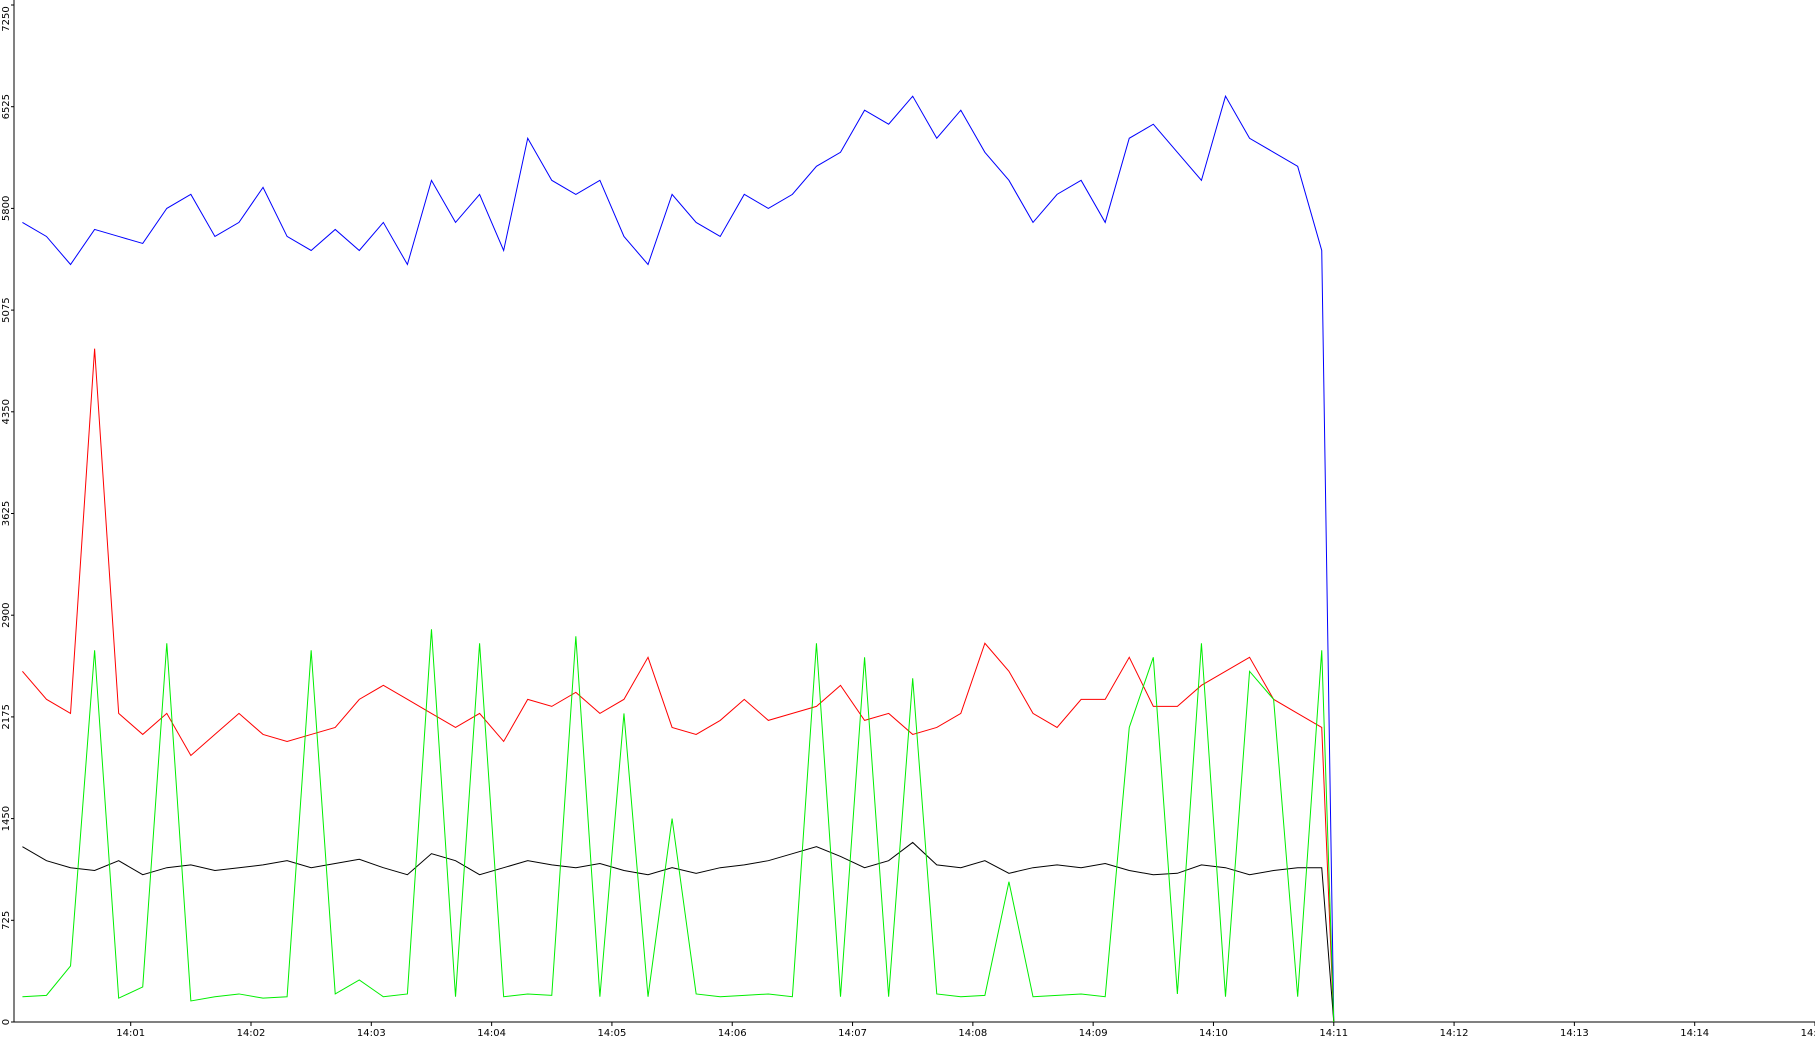 Image resolution: width=1815 pixels, height=1039 pixels. Describe the element at coordinates (491, 1033) in the screenshot. I see `x-tick-label: 14:04` at that location.